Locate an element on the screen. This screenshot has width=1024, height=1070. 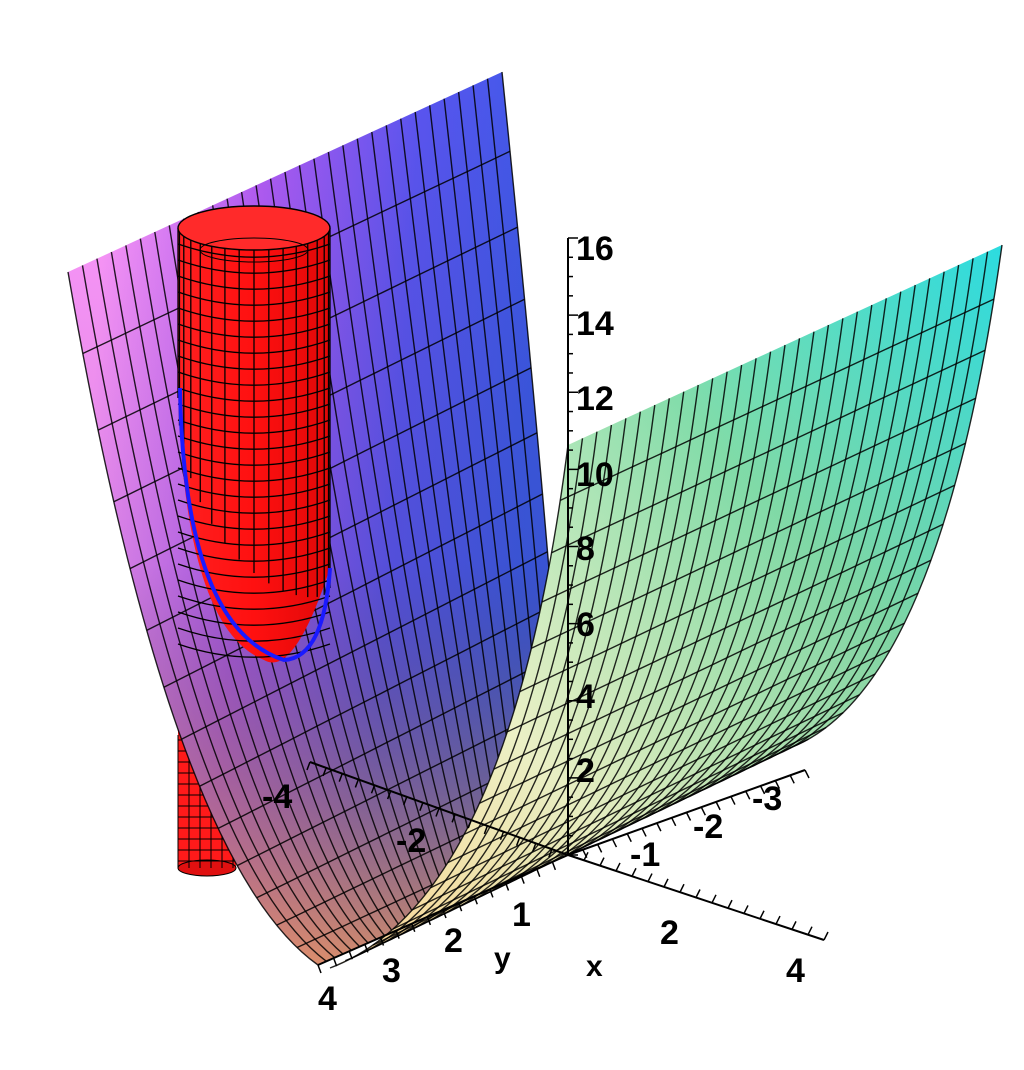
x-tick-label: -1 is located at coordinates (645, 855).